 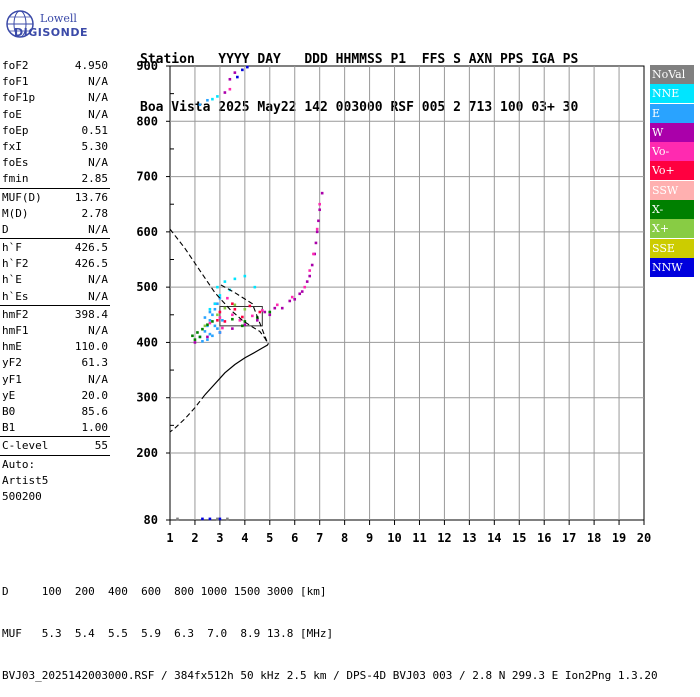 I want to click on y-tick-label: 700, so click(x=147, y=177).